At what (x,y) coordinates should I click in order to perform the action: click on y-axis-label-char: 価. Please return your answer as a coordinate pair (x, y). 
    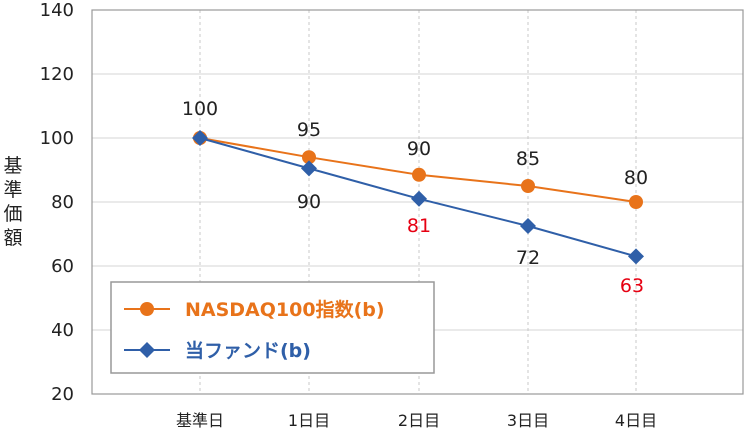
    Looking at the image, I should click on (12, 214).